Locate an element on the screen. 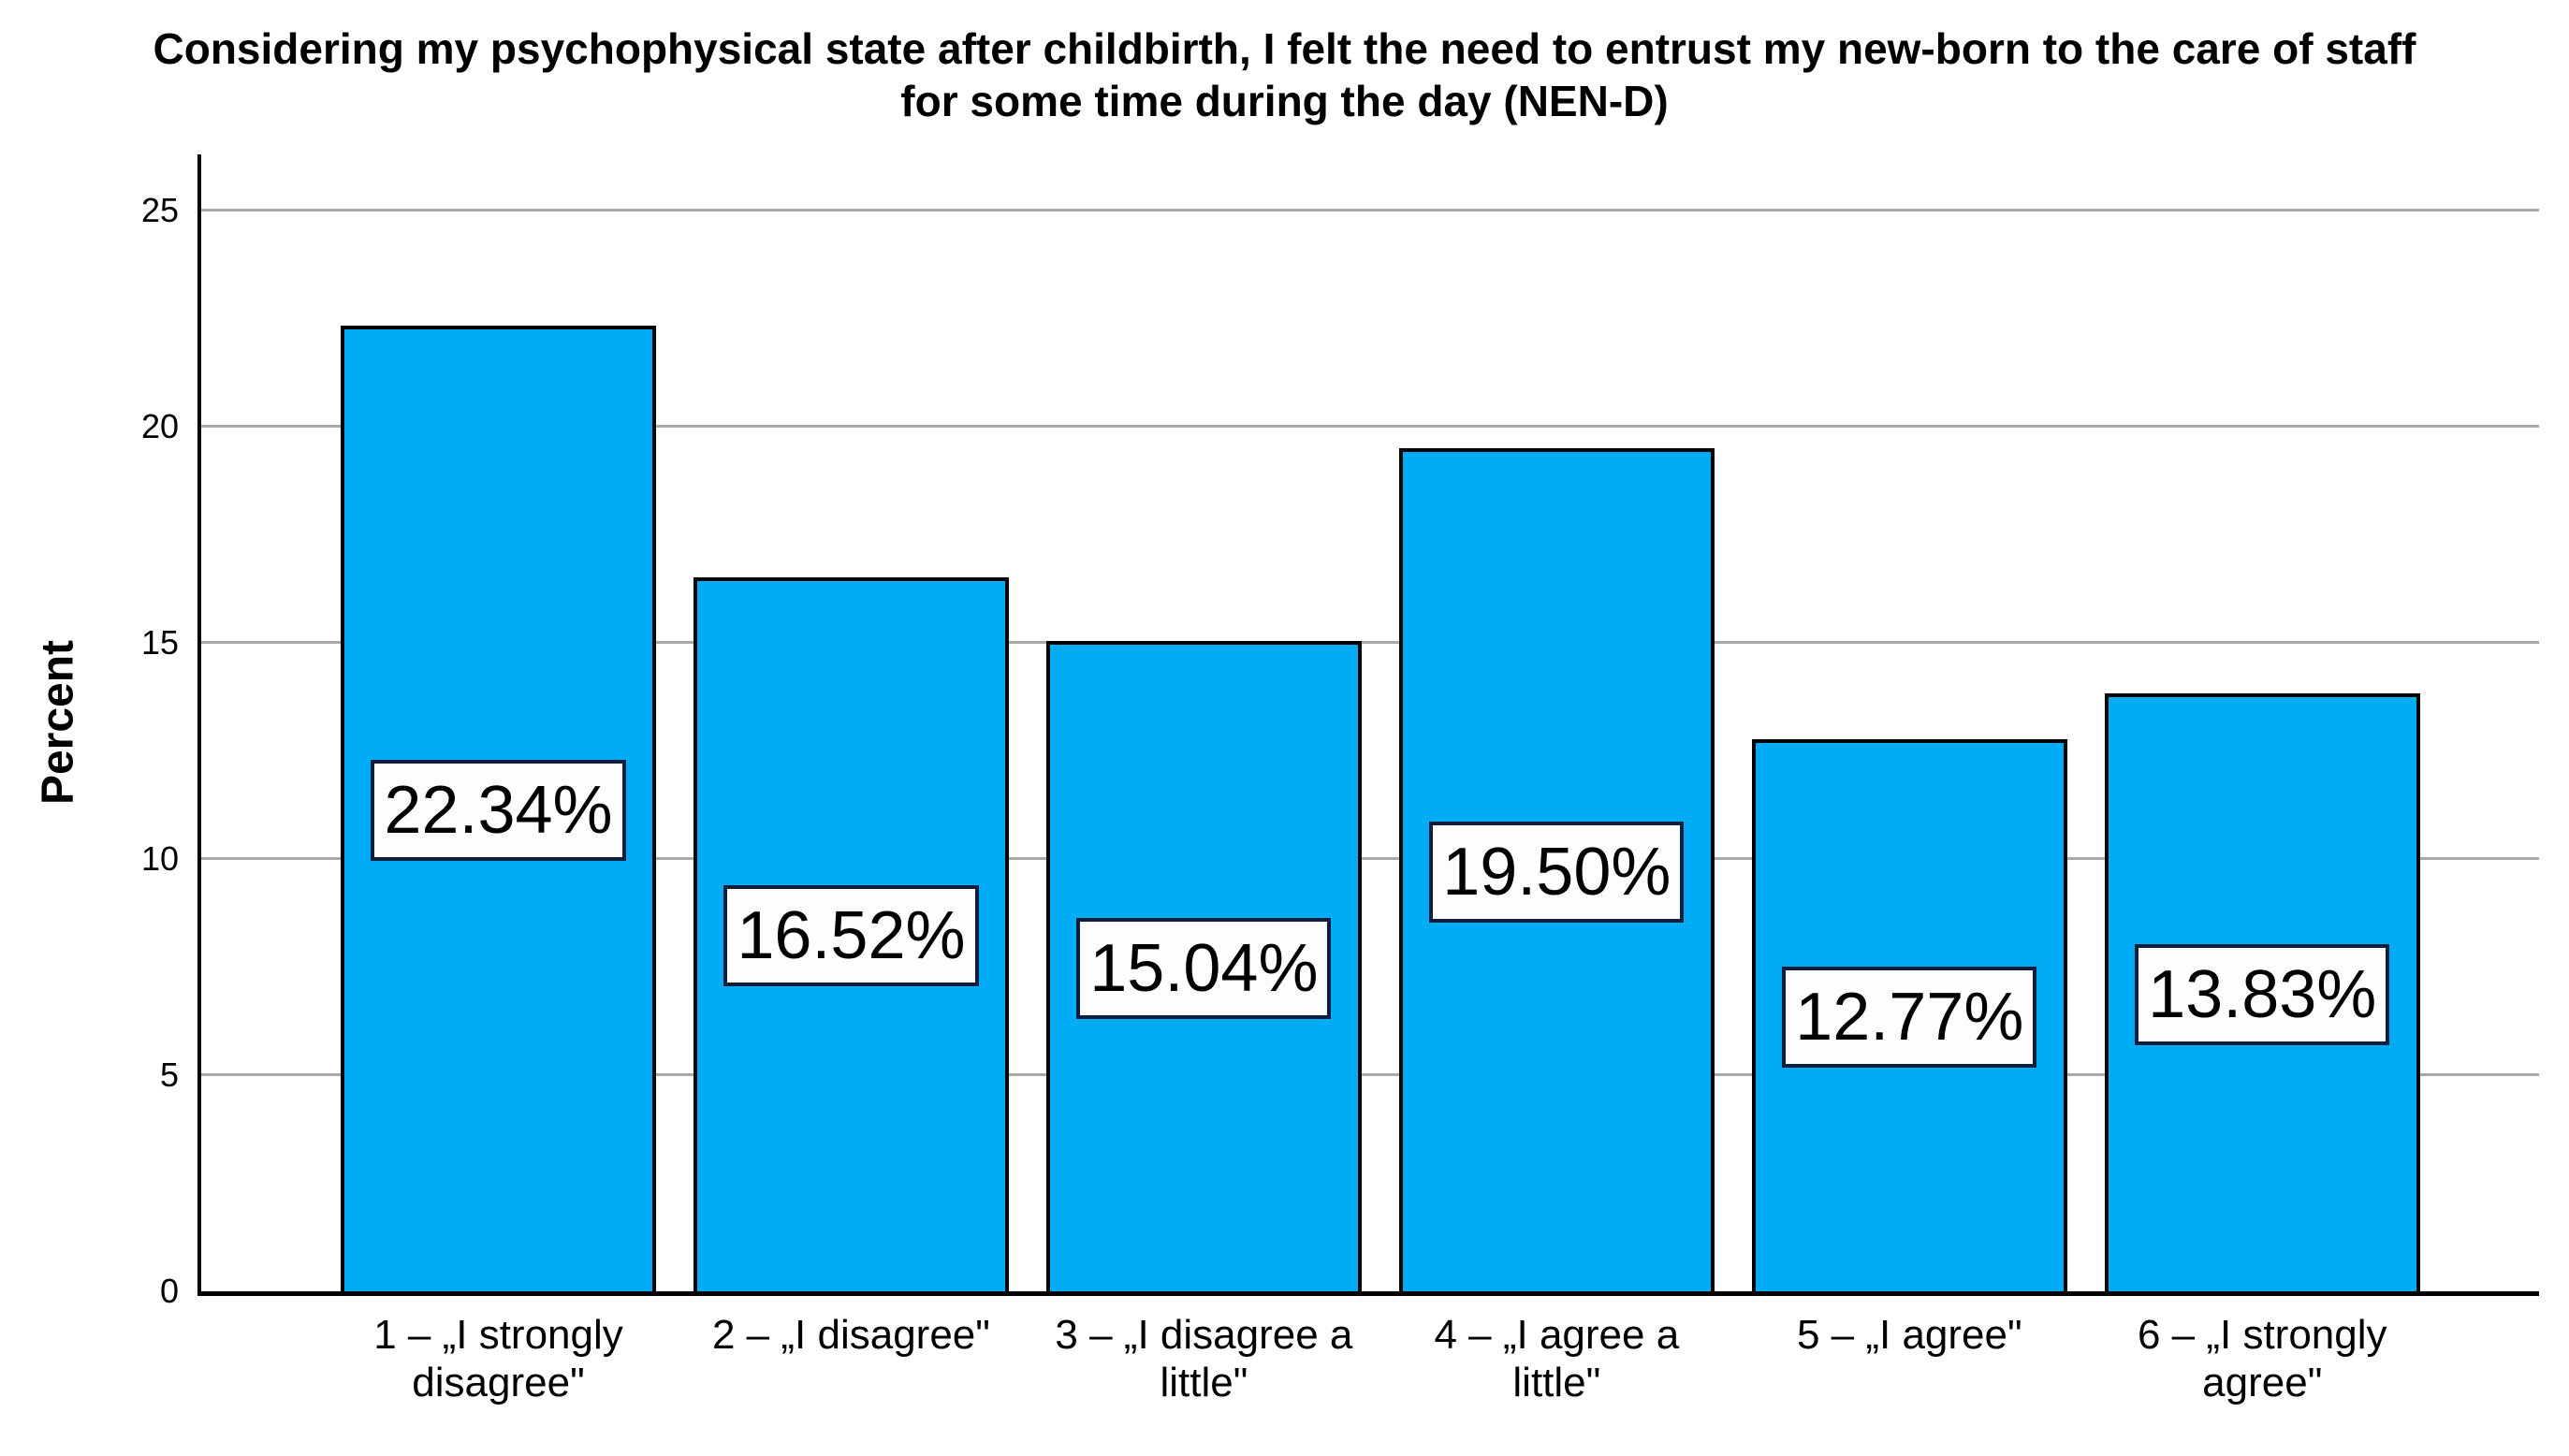 Image resolution: width=2569 pixels, height=1456 pixels. x-category-label-4: 4 – „I agree a little" is located at coordinates (1557, 1358).